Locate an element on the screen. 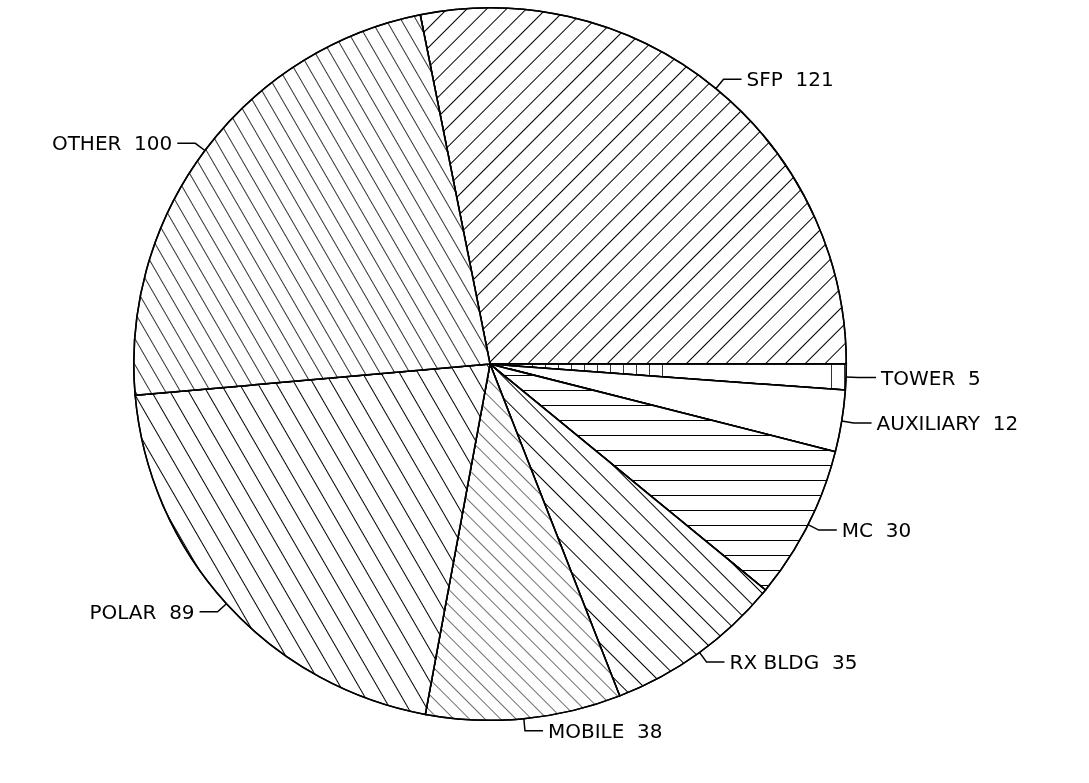 The height and width of the screenshot is (783, 1089). data-label: 12 is located at coordinates (1005, 423).